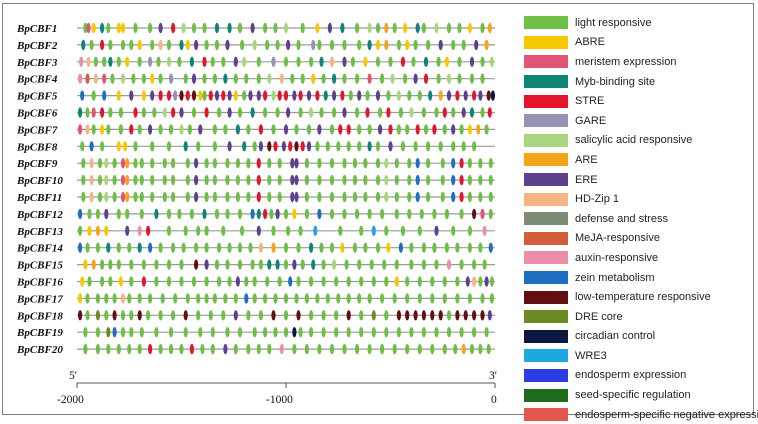 This screenshot has width=758, height=424. I want to click on legend-item: defense and stress, so click(638, 219).